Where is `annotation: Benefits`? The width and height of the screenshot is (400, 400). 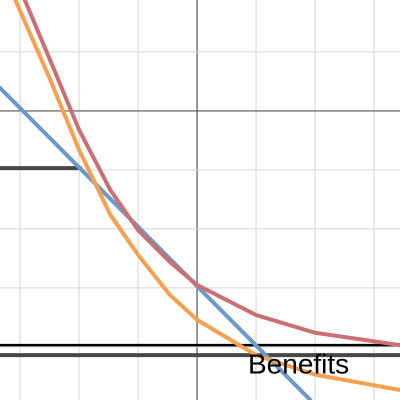
annotation: Benefits is located at coordinates (298, 363).